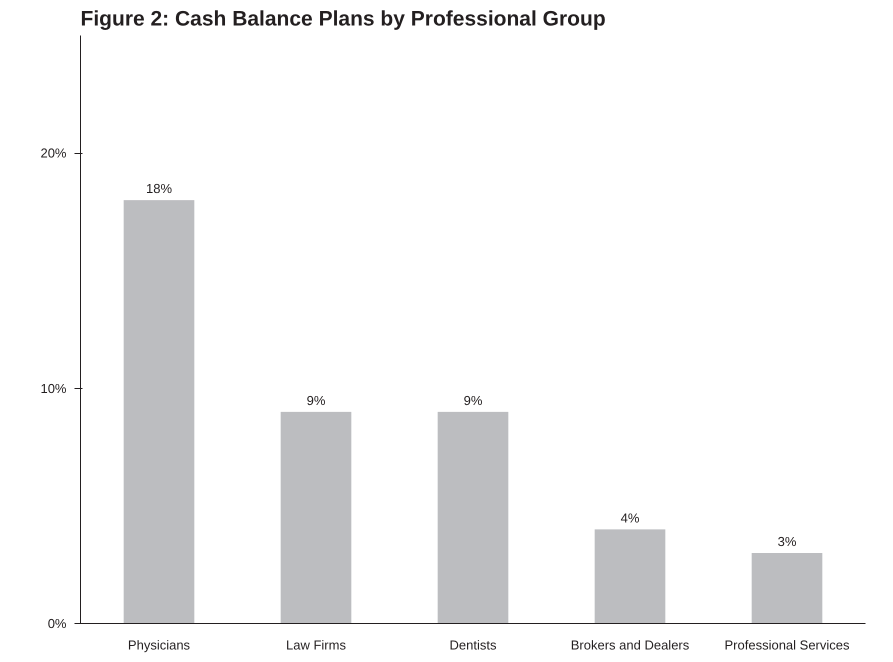  I want to click on x-tick-label: Physicians, so click(159, 645).